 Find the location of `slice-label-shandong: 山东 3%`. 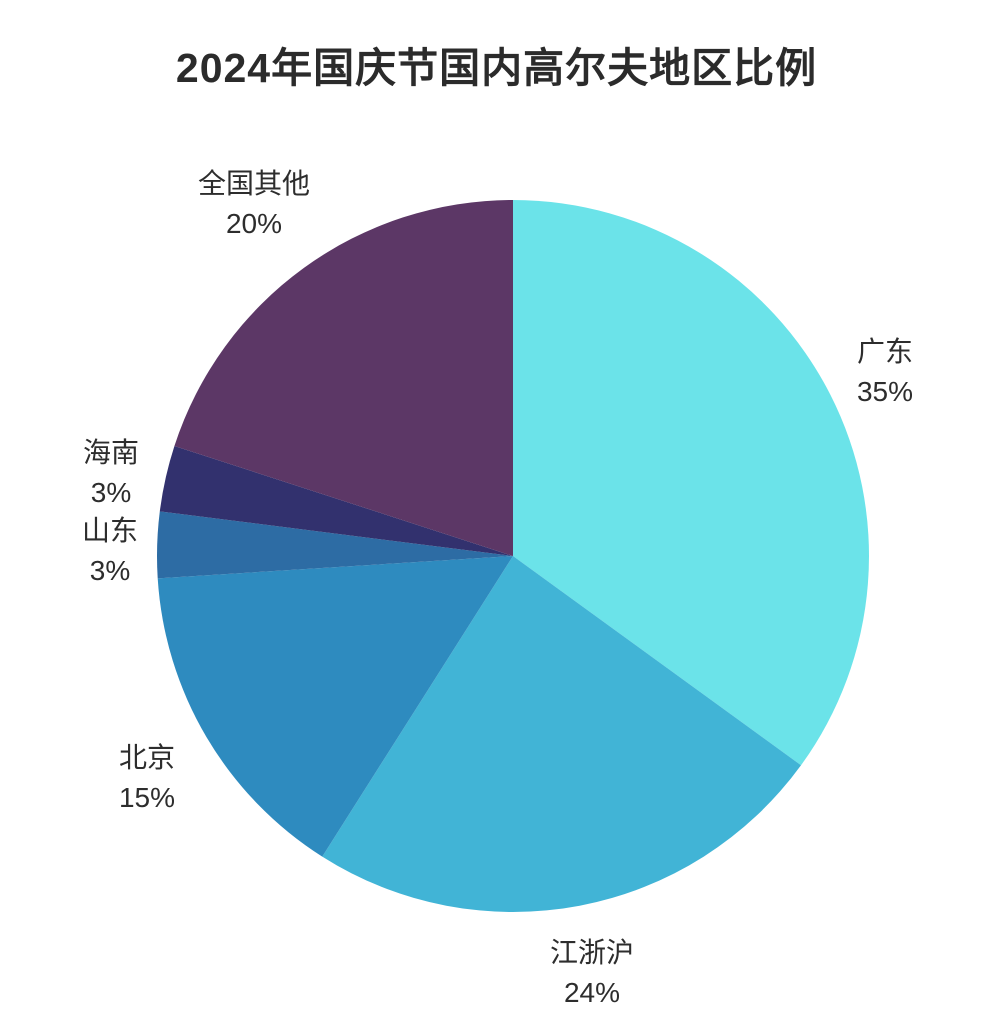

slice-label-shandong: 山东 3% is located at coordinates (110, 551).